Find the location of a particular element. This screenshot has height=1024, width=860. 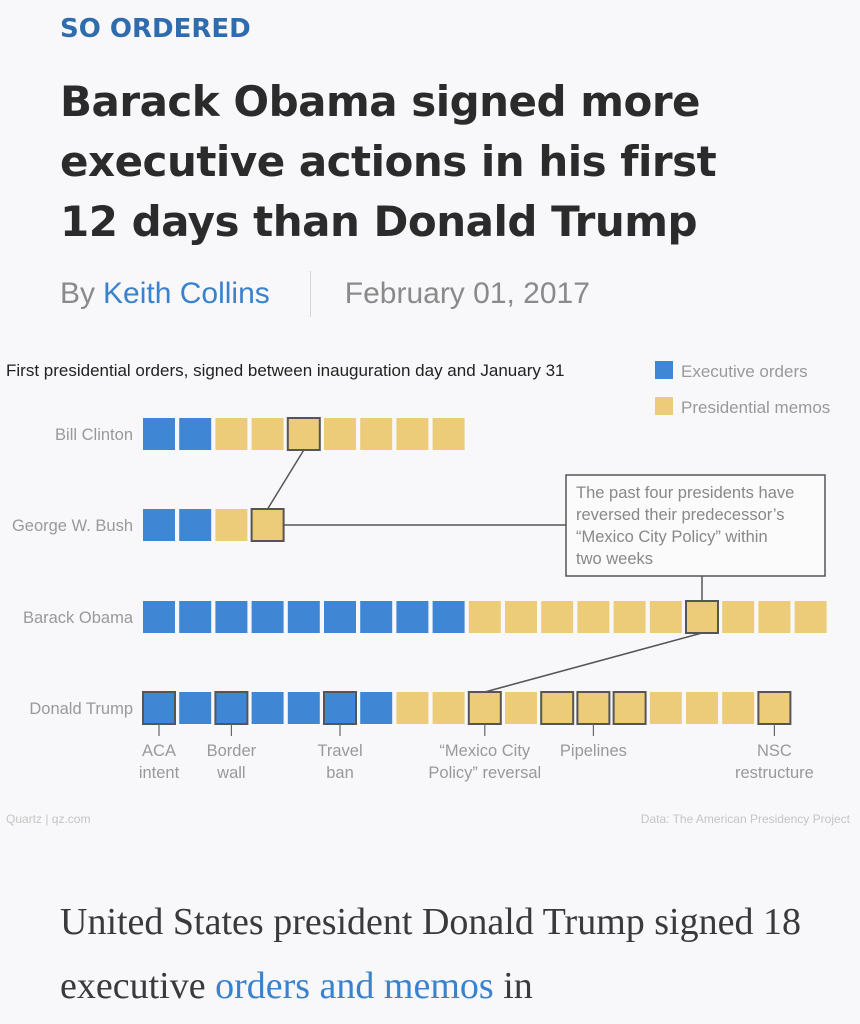

body-text-end: in is located at coordinates (513, 986).